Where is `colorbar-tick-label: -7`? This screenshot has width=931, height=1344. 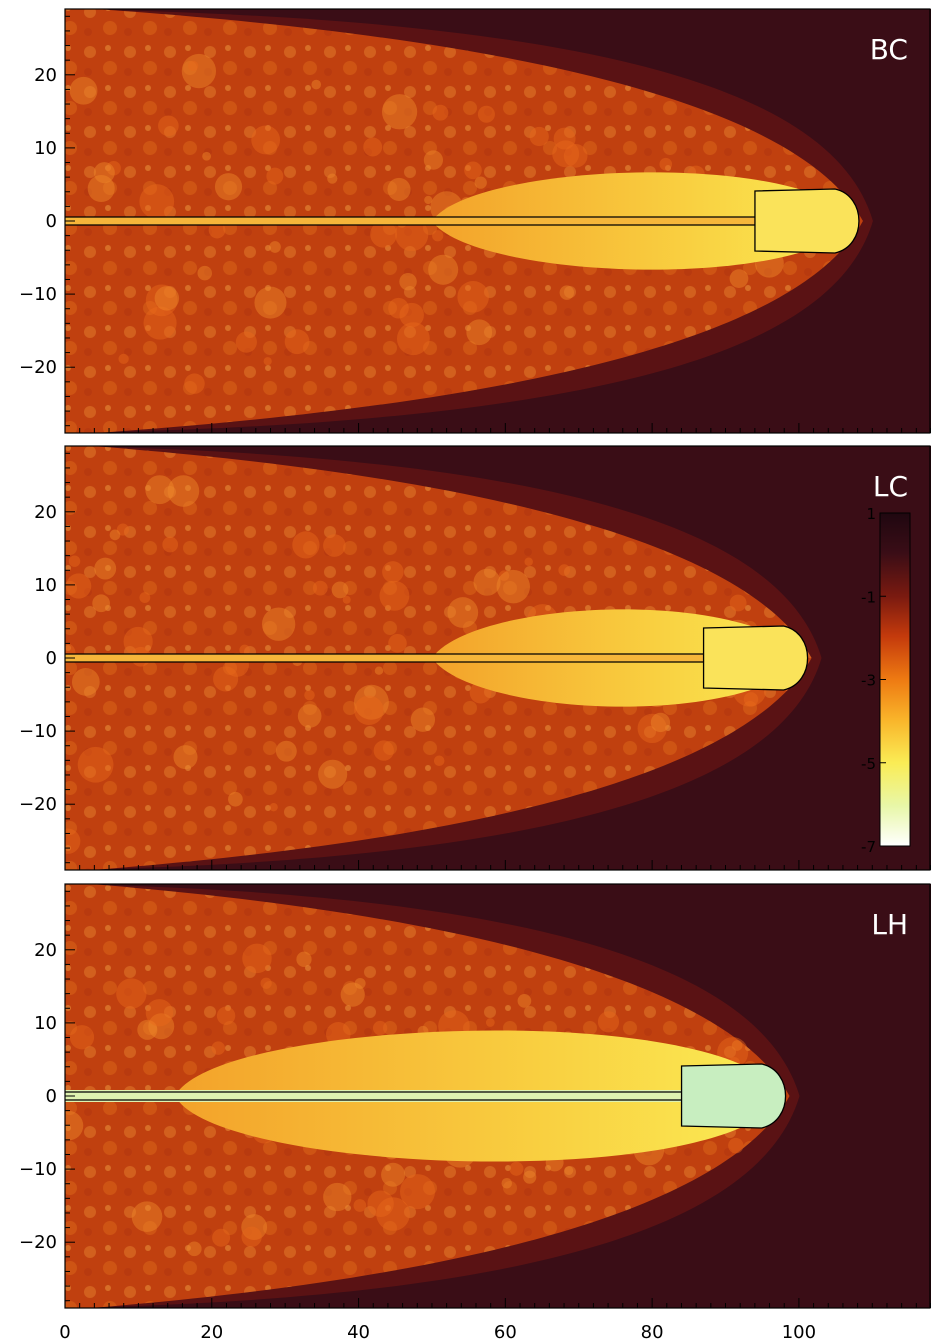 colorbar-tick-label: -7 is located at coordinates (868, 847).